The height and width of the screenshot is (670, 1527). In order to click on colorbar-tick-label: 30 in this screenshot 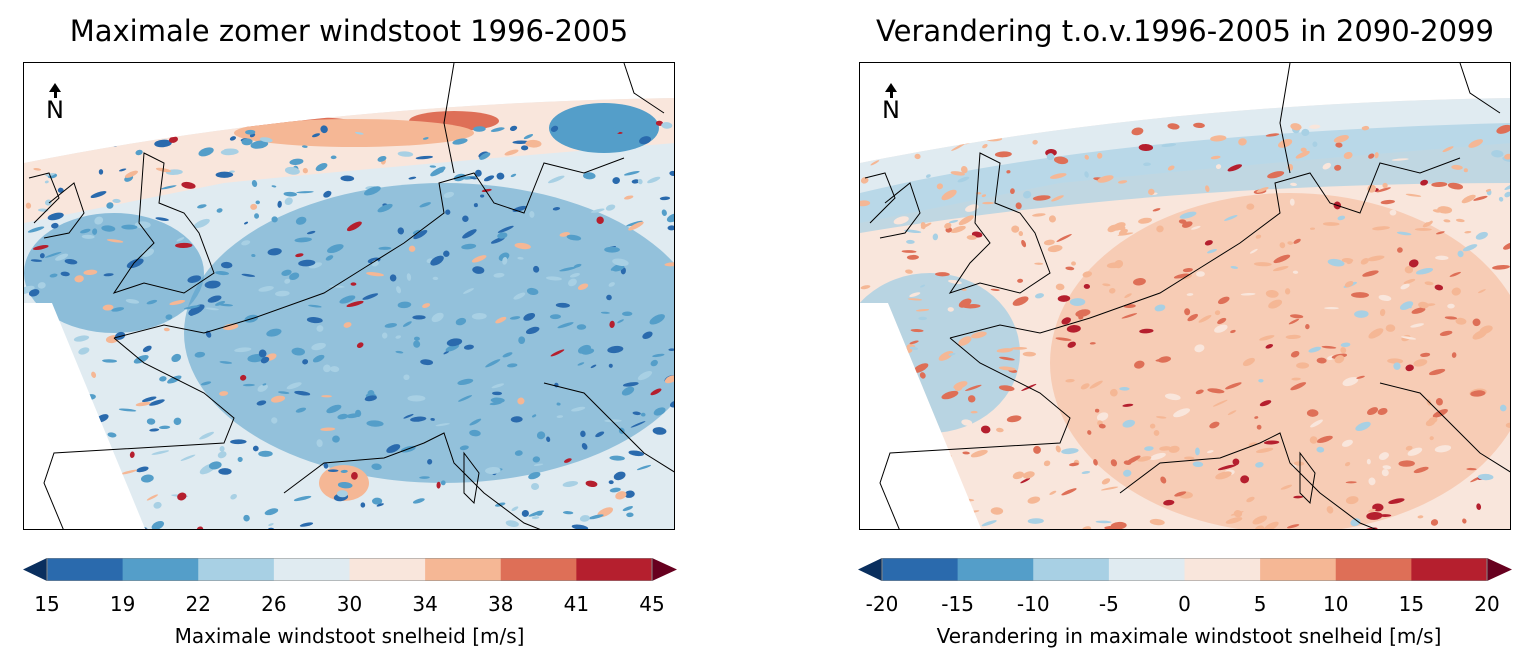, I will do `click(349, 604)`.